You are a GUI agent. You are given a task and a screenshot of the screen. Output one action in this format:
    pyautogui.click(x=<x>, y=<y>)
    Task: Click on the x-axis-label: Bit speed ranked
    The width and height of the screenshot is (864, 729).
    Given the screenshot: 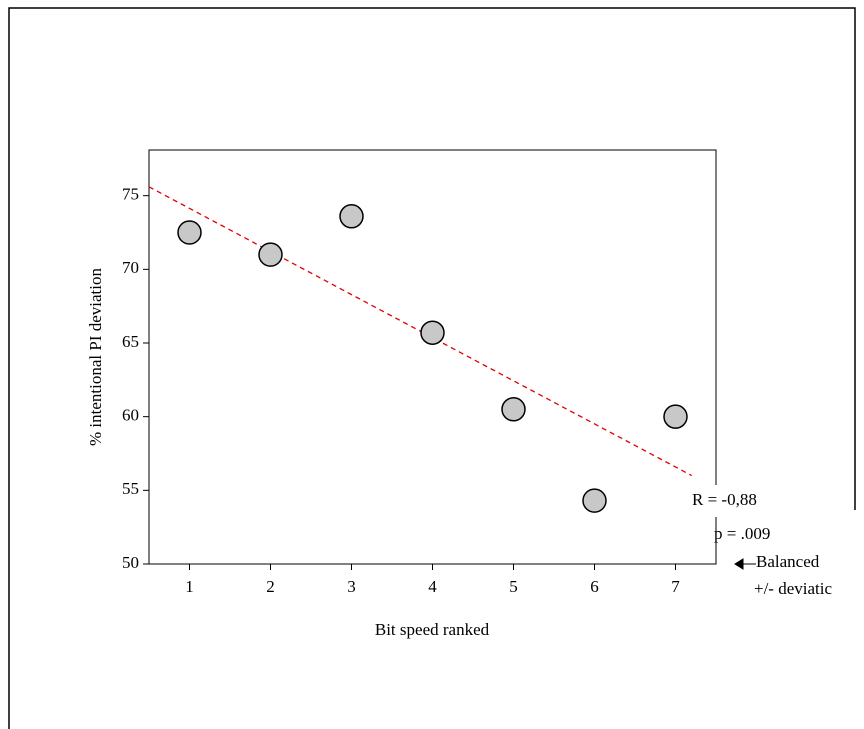 What is the action you would take?
    pyautogui.click(x=432, y=629)
    